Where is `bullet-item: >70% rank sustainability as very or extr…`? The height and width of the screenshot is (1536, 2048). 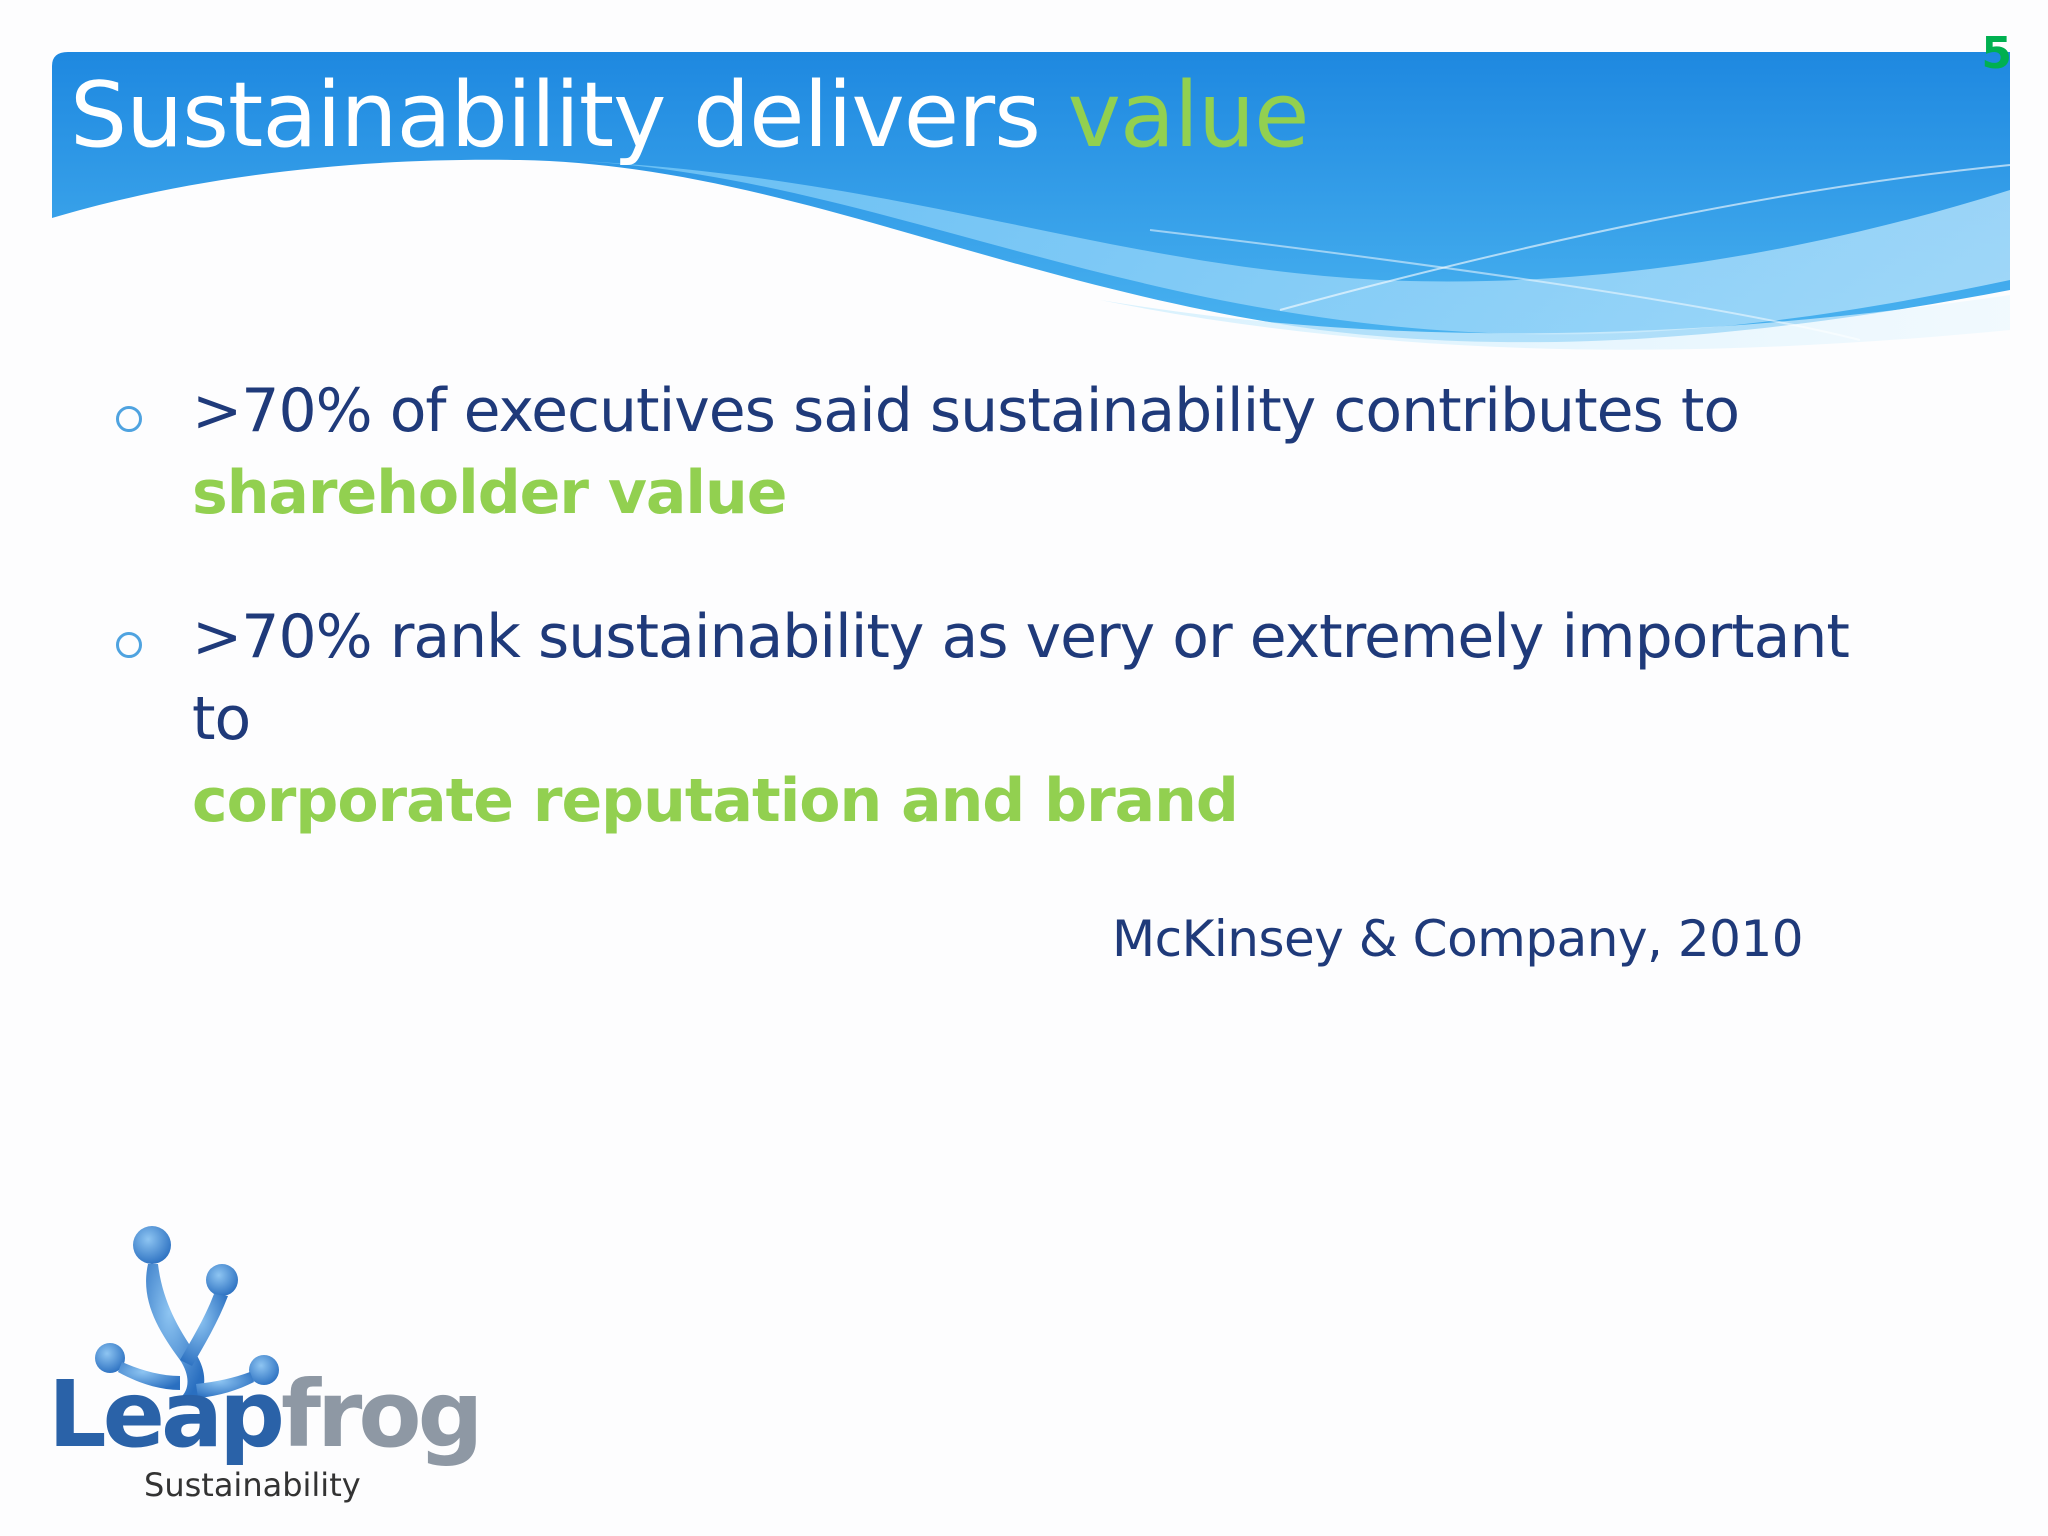 bullet-item: >70% rank sustainability as very or extr… is located at coordinates (1012, 719).